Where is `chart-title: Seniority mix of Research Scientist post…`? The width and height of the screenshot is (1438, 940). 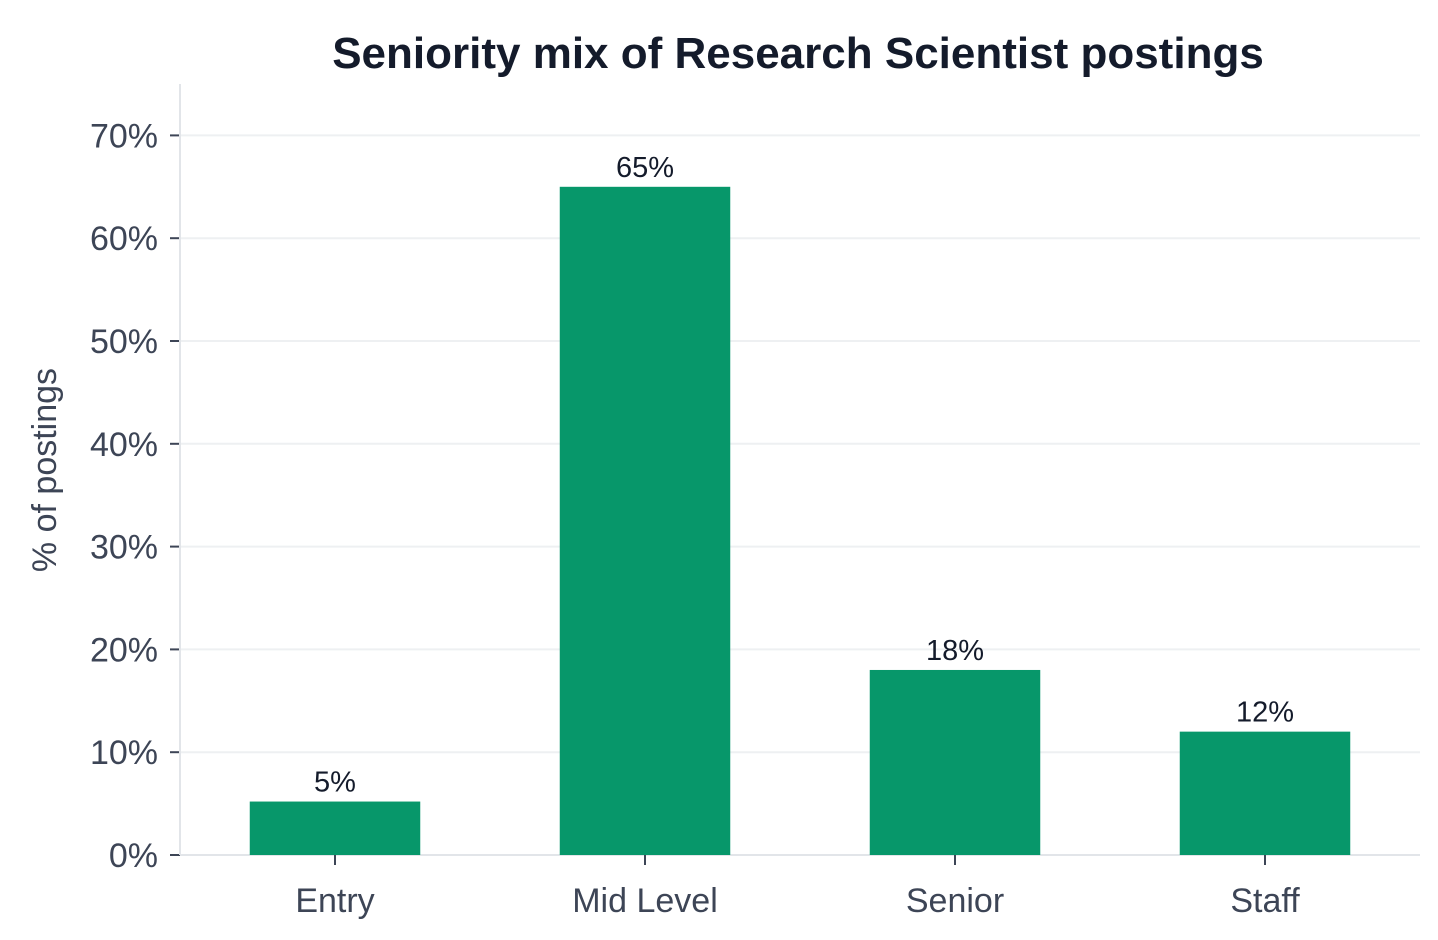 chart-title: Seniority mix of Research Scientist post… is located at coordinates (798, 53).